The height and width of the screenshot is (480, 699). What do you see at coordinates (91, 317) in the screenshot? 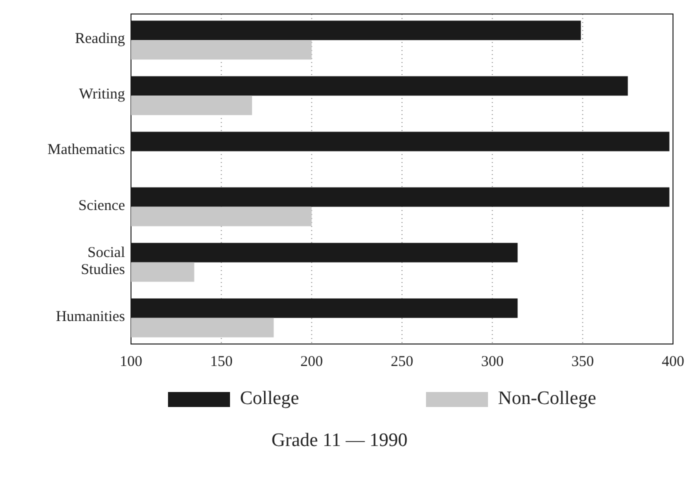
I see `y-tick-label: Humanities` at bounding box center [91, 317].